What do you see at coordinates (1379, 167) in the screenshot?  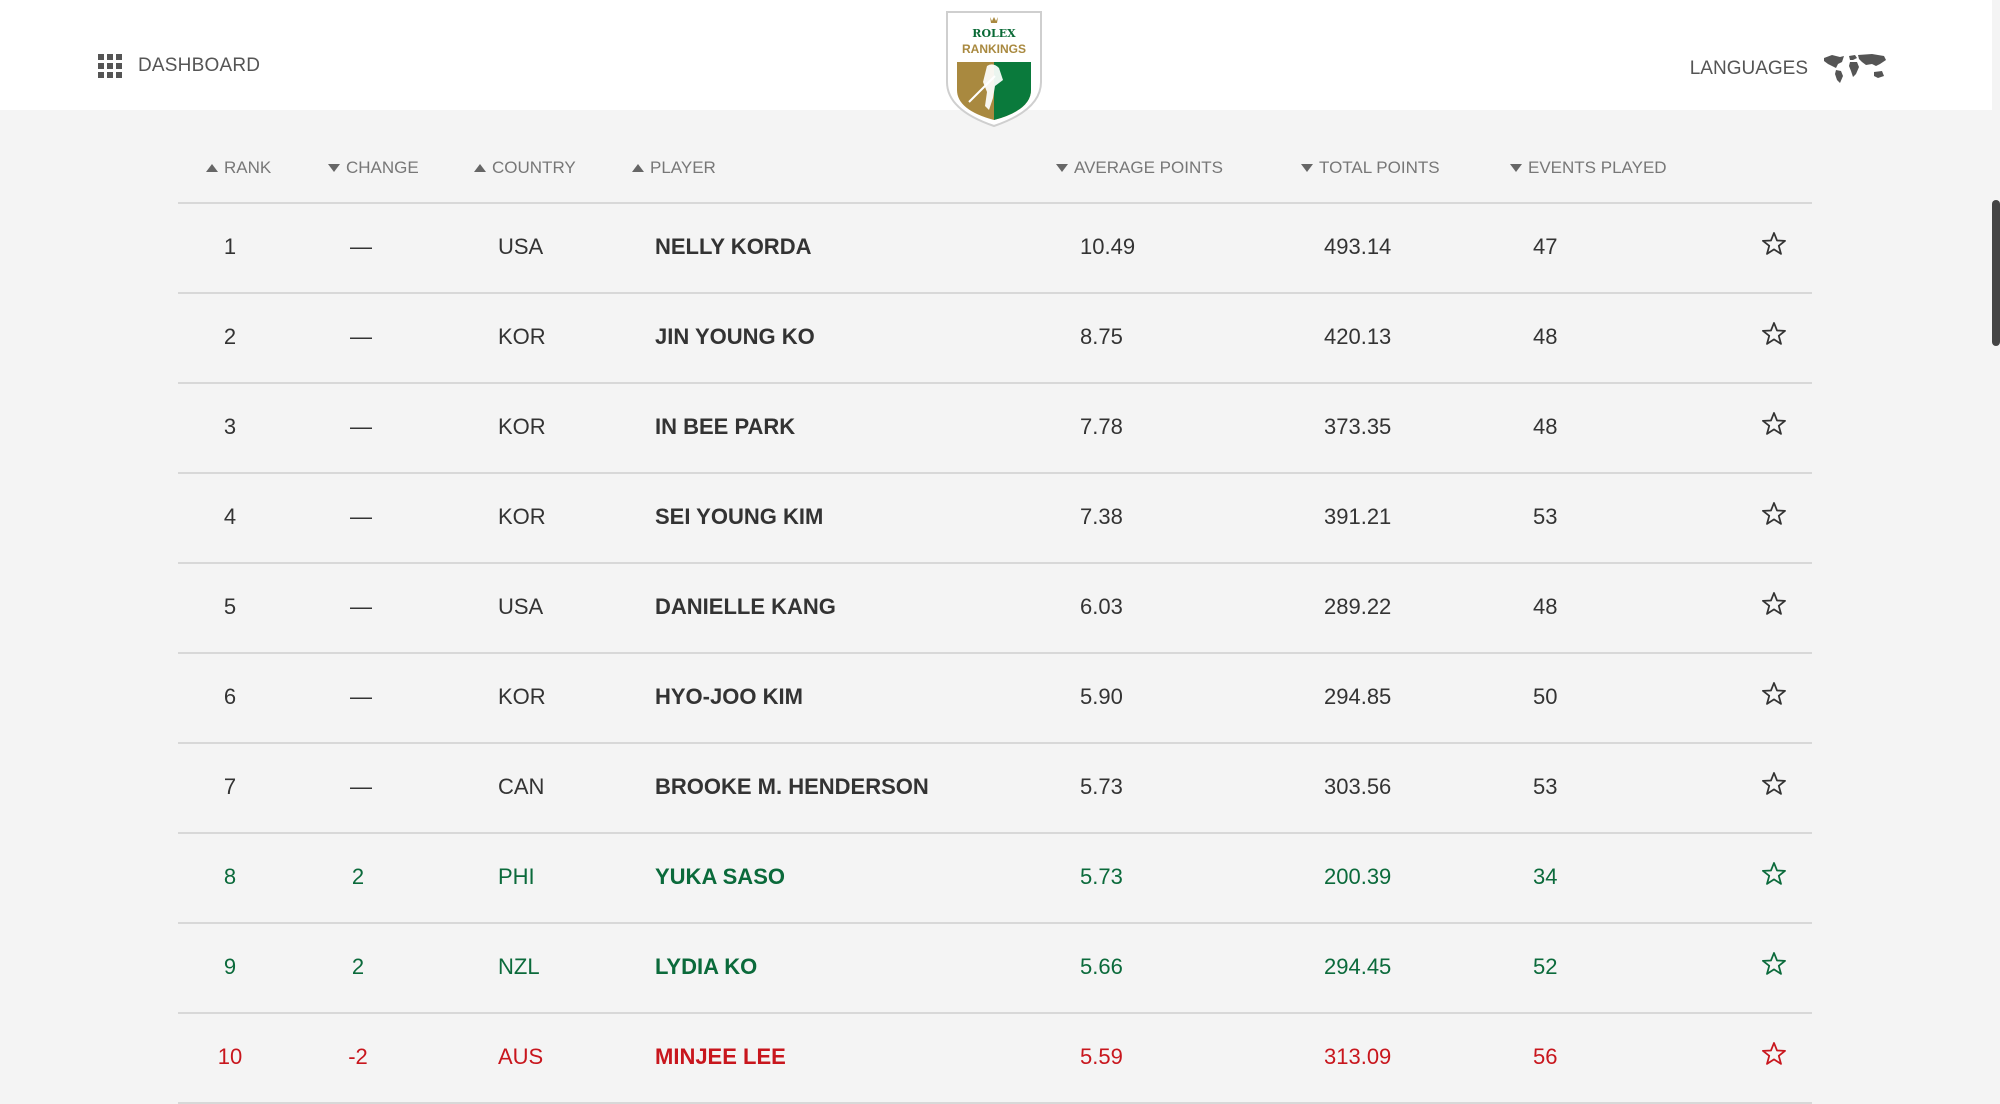 I see `header-total-points-label: TOTAL POINTS` at bounding box center [1379, 167].